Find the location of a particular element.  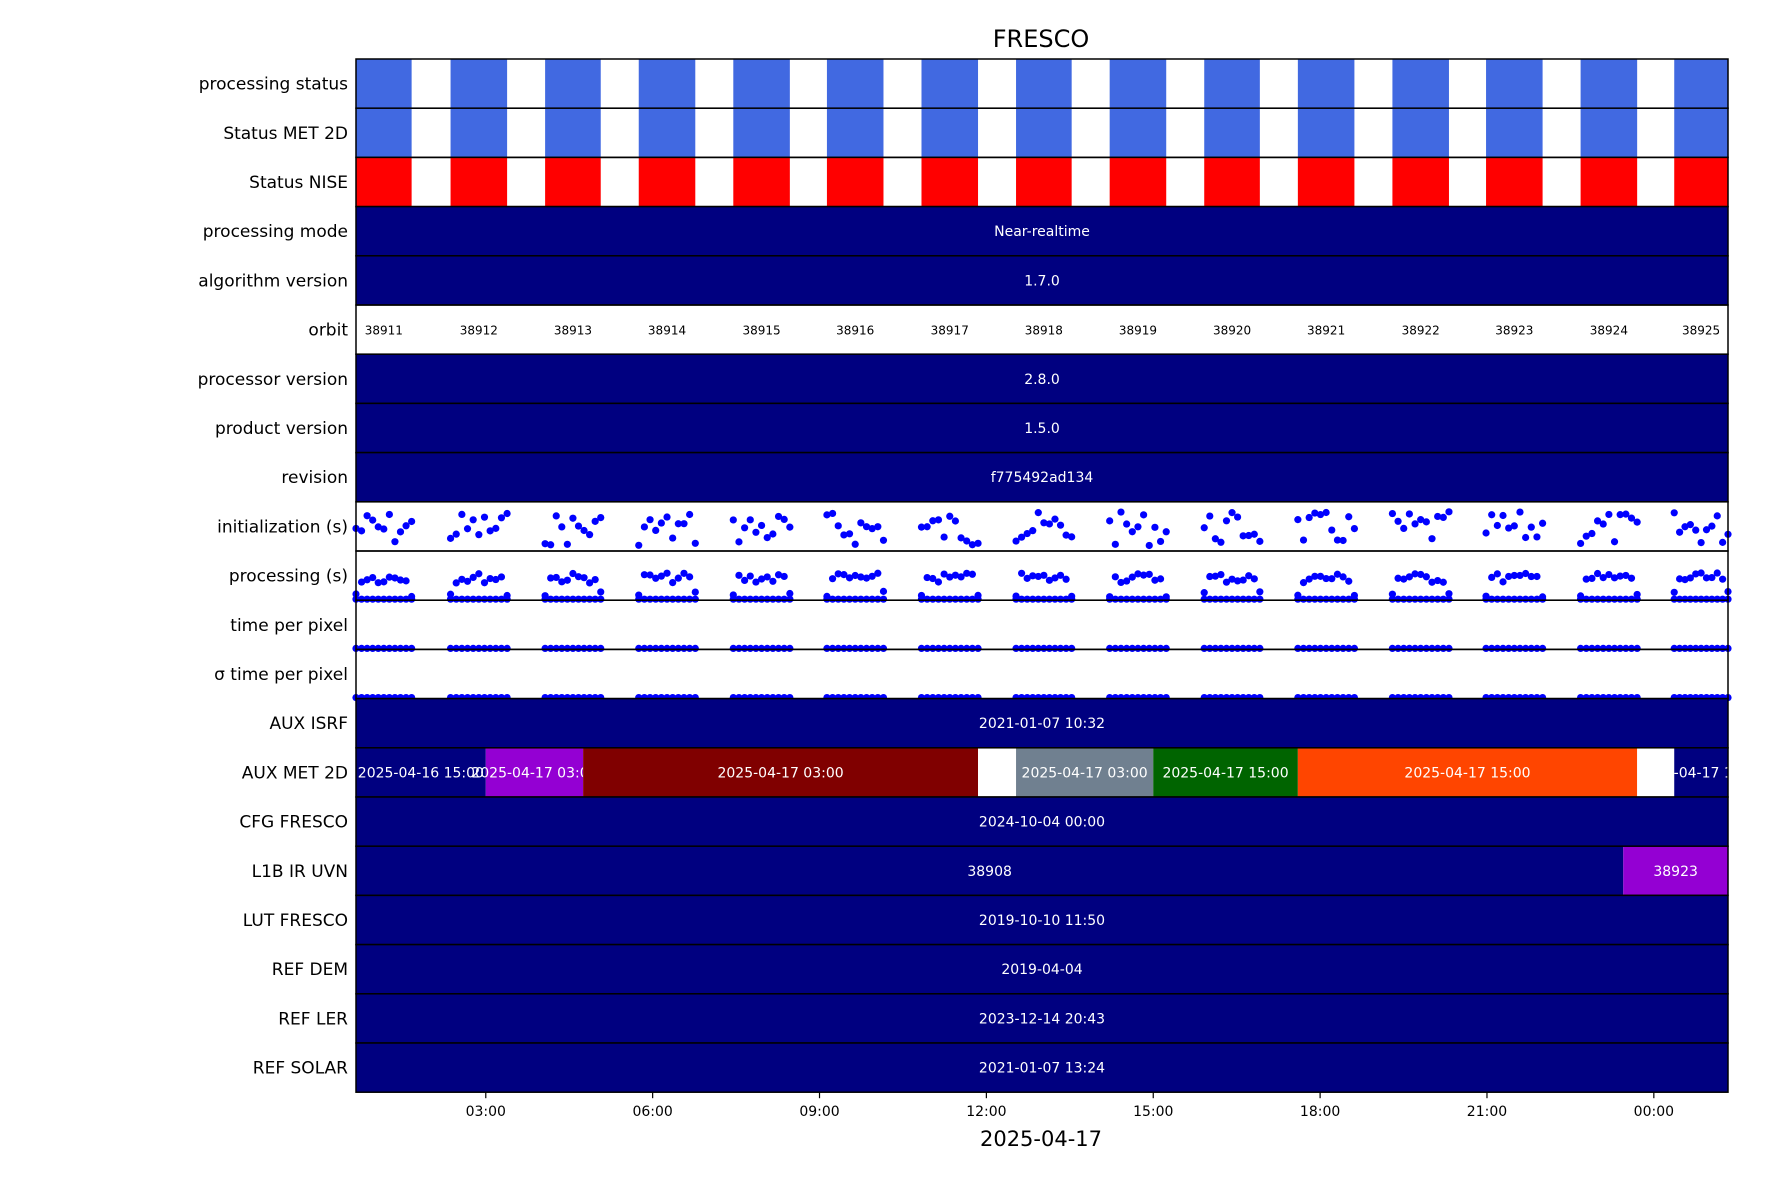

row-label: LUT FRESCO is located at coordinates (295, 921).